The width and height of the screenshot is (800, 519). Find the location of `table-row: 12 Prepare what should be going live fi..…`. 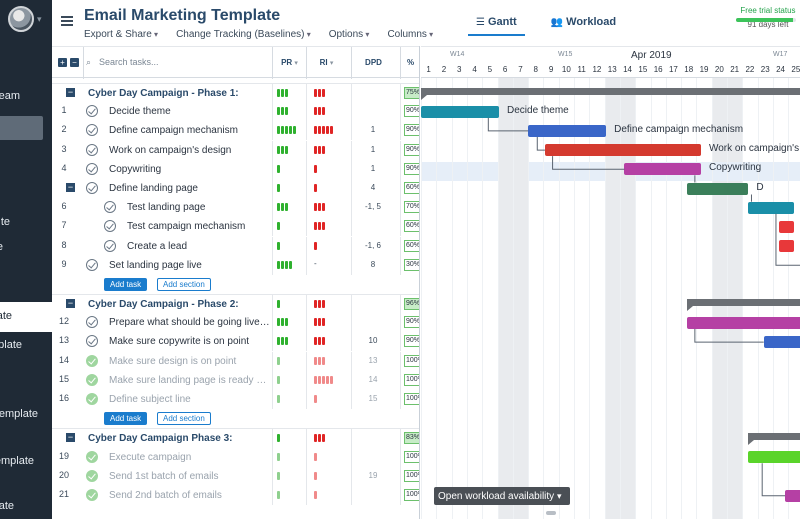

table-row: 12 Prepare what should be going live fi..… is located at coordinates (235, 323).